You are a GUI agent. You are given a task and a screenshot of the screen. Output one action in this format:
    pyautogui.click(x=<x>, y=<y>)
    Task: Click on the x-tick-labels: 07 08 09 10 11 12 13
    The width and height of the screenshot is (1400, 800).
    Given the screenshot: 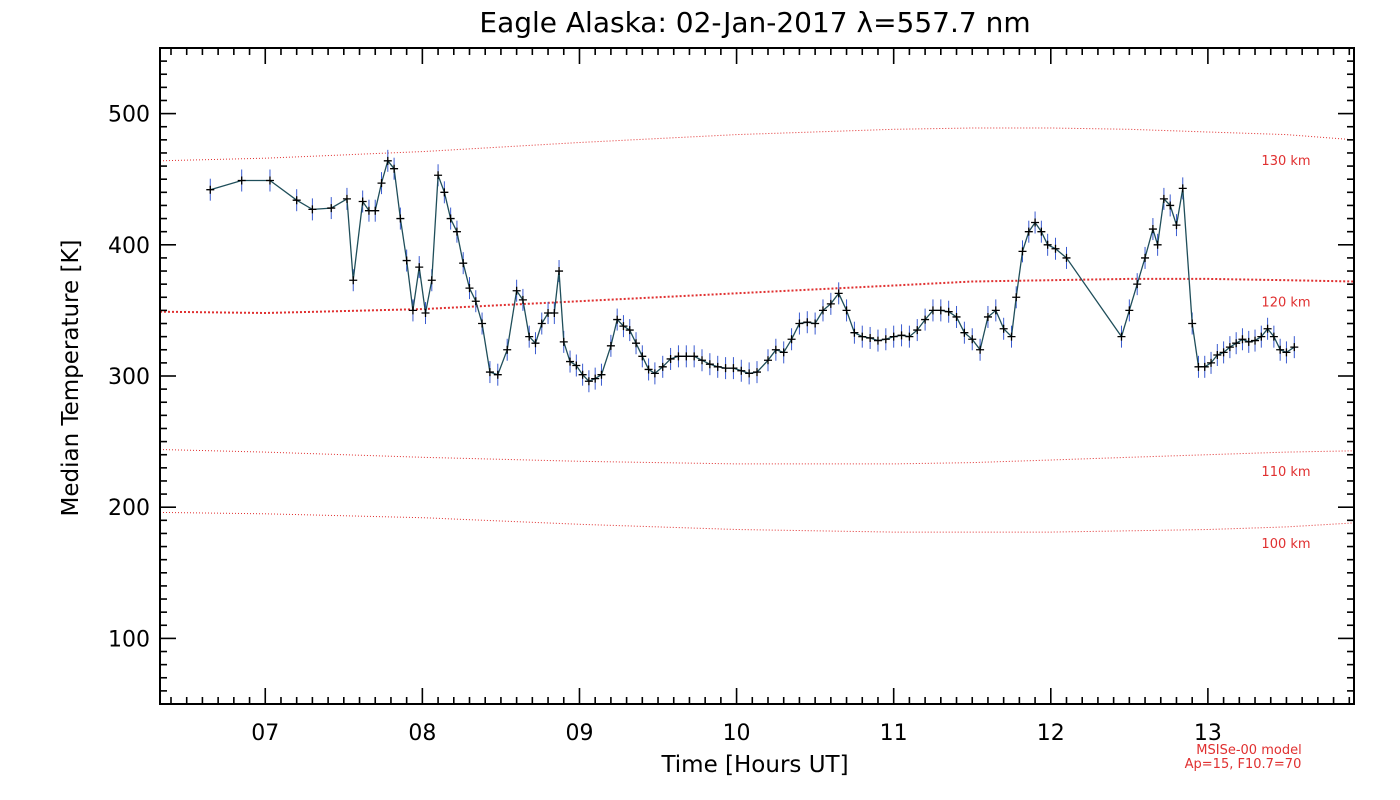 What is the action you would take?
    pyautogui.click(x=736, y=733)
    